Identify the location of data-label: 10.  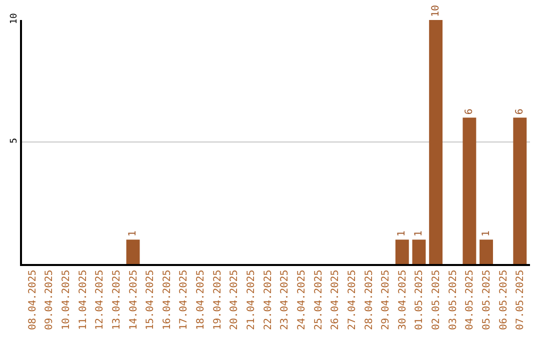
(436, 10).